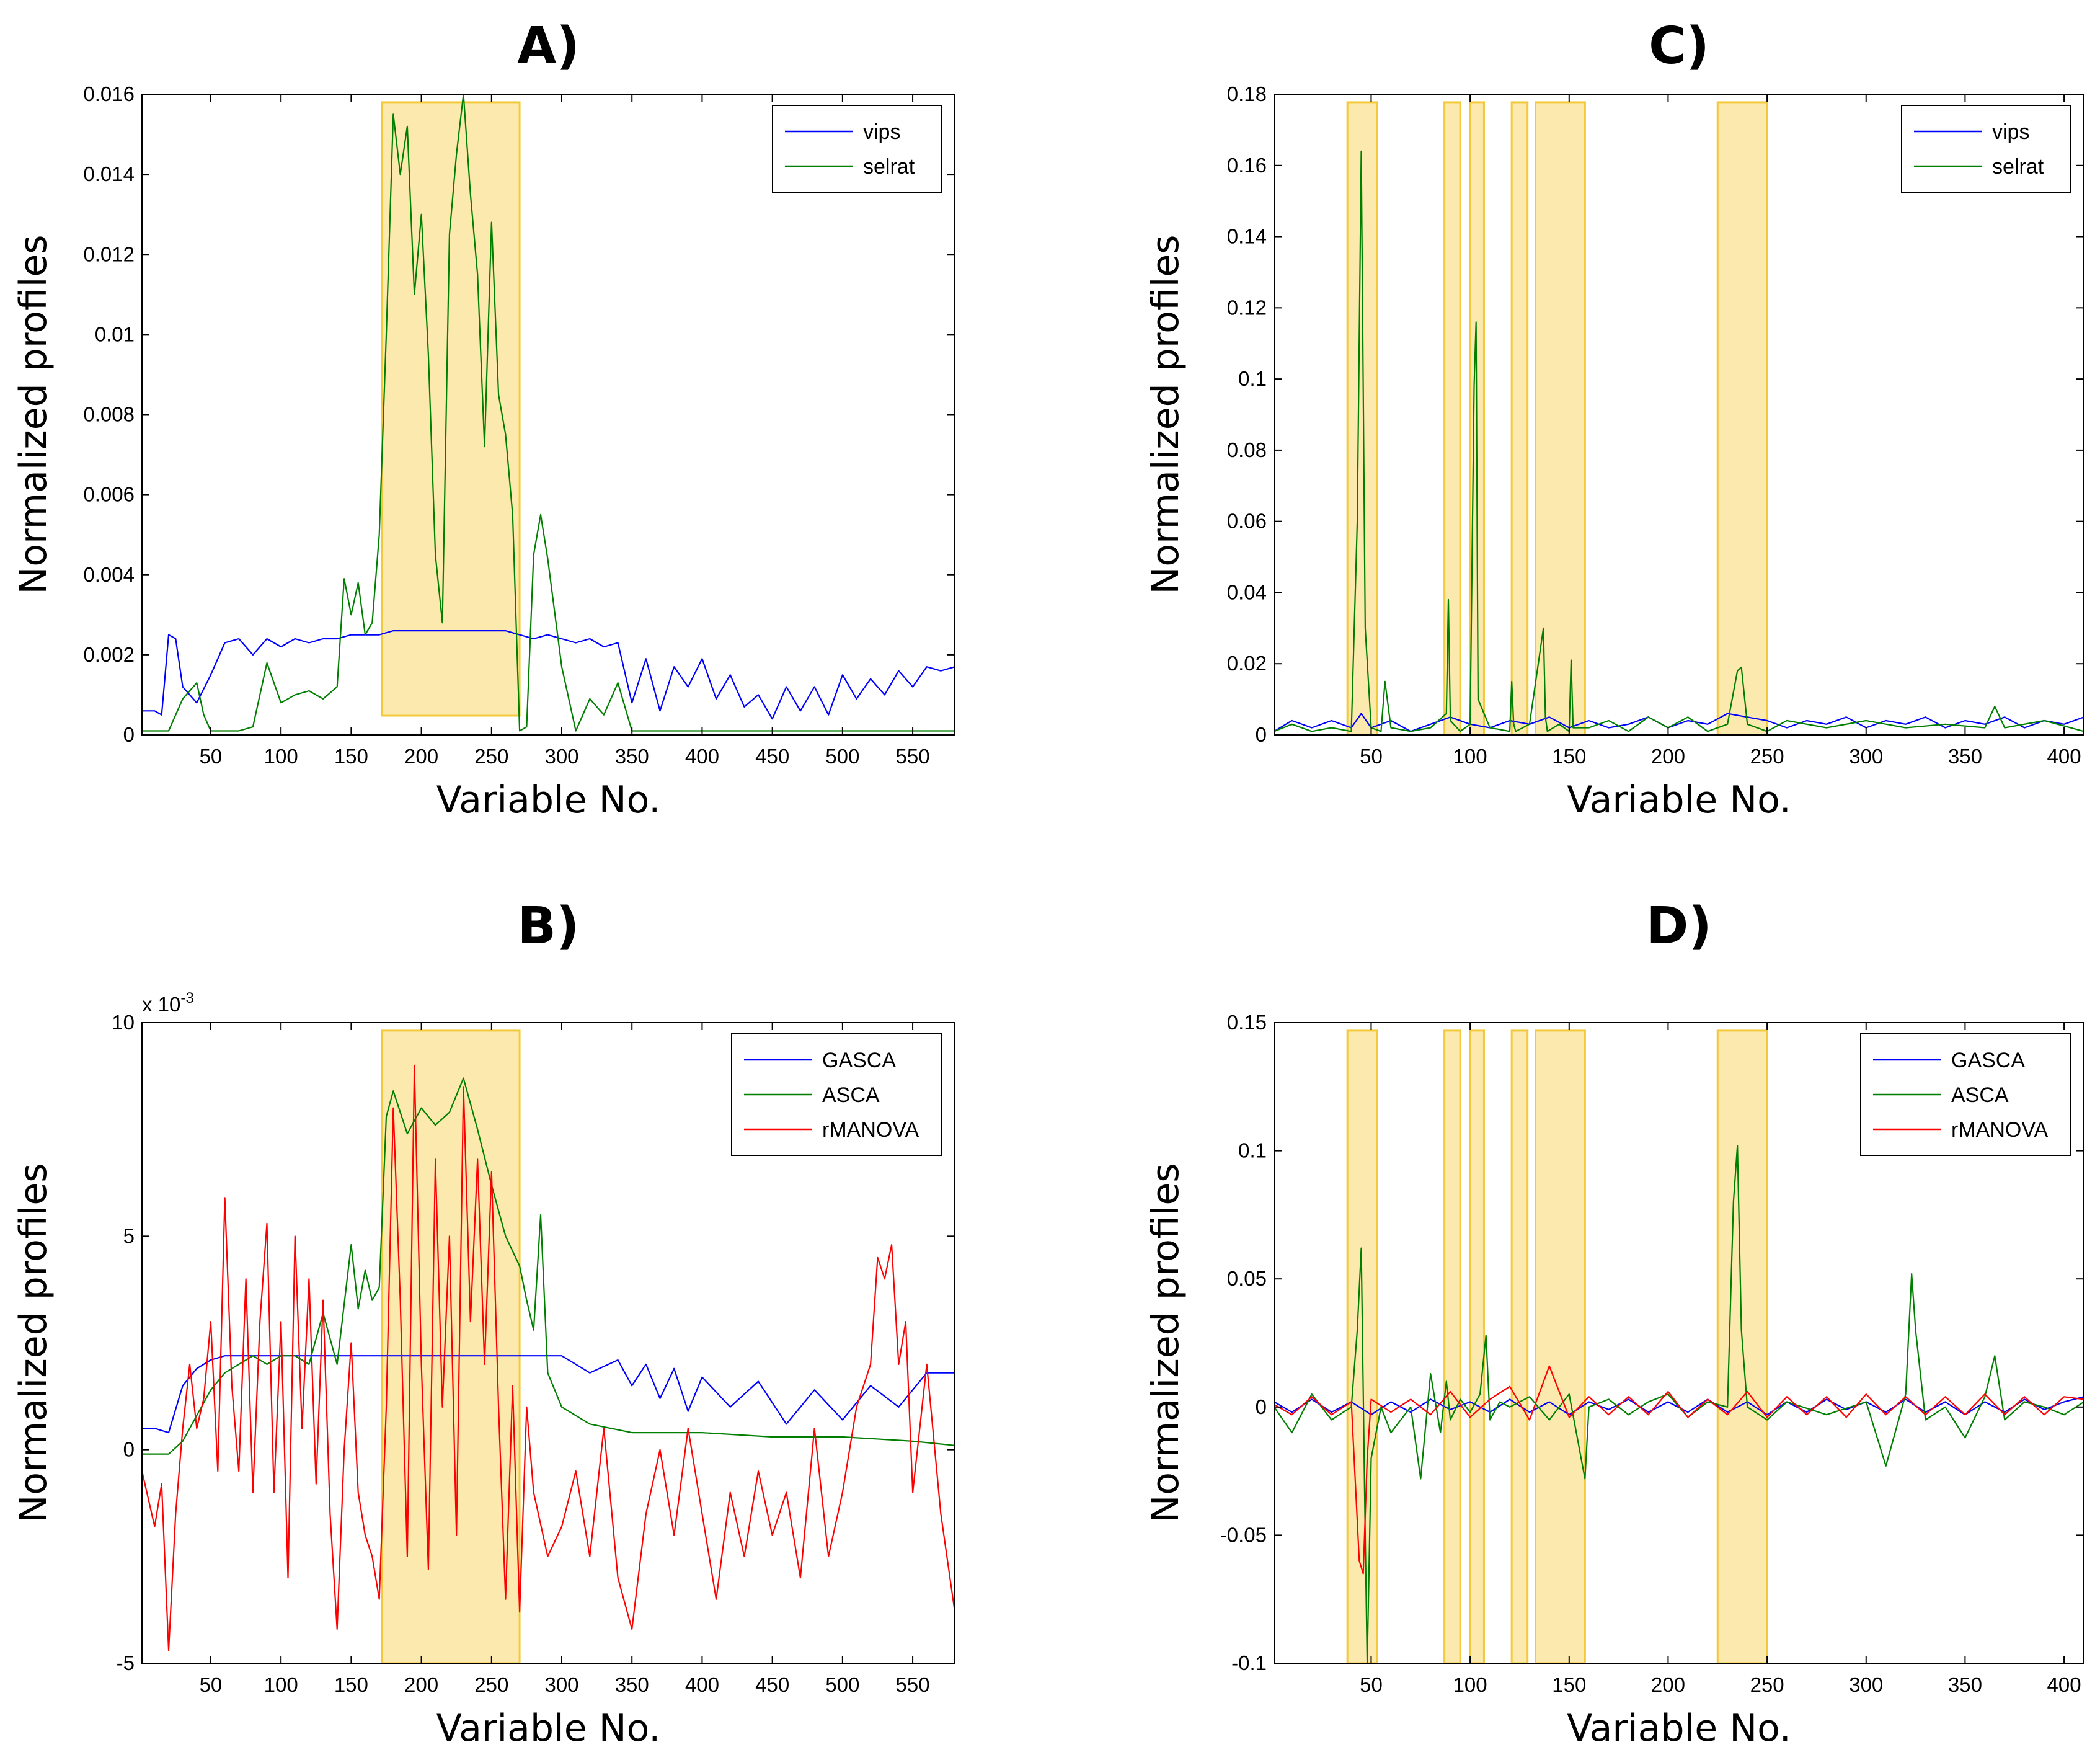 This screenshot has height=1760, width=2100. Describe the element at coordinates (1247, 1022) in the screenshot. I see `y-tick-label: 0.15` at that location.